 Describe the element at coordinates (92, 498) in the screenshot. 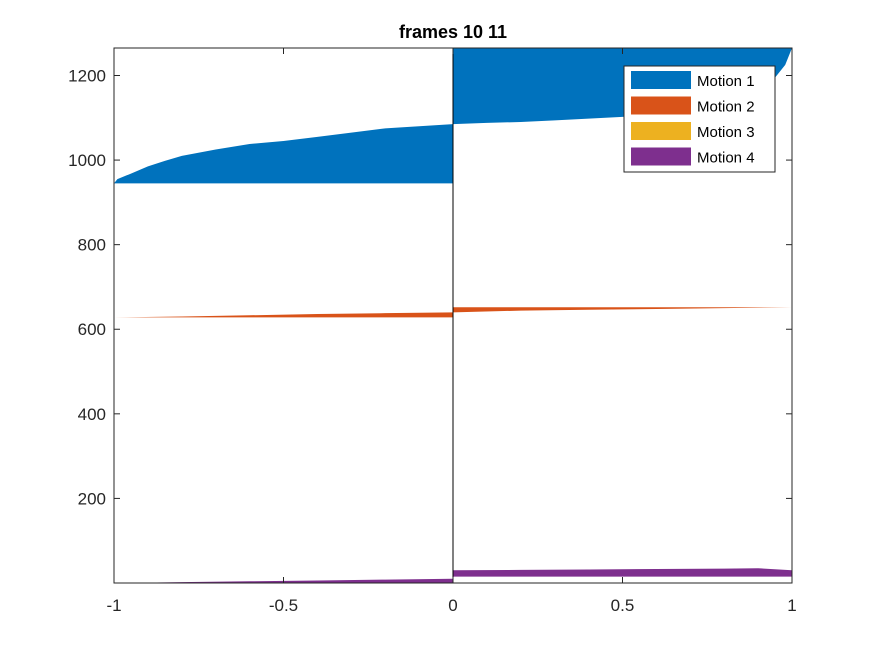

I see `y-tick-label: 200` at that location.